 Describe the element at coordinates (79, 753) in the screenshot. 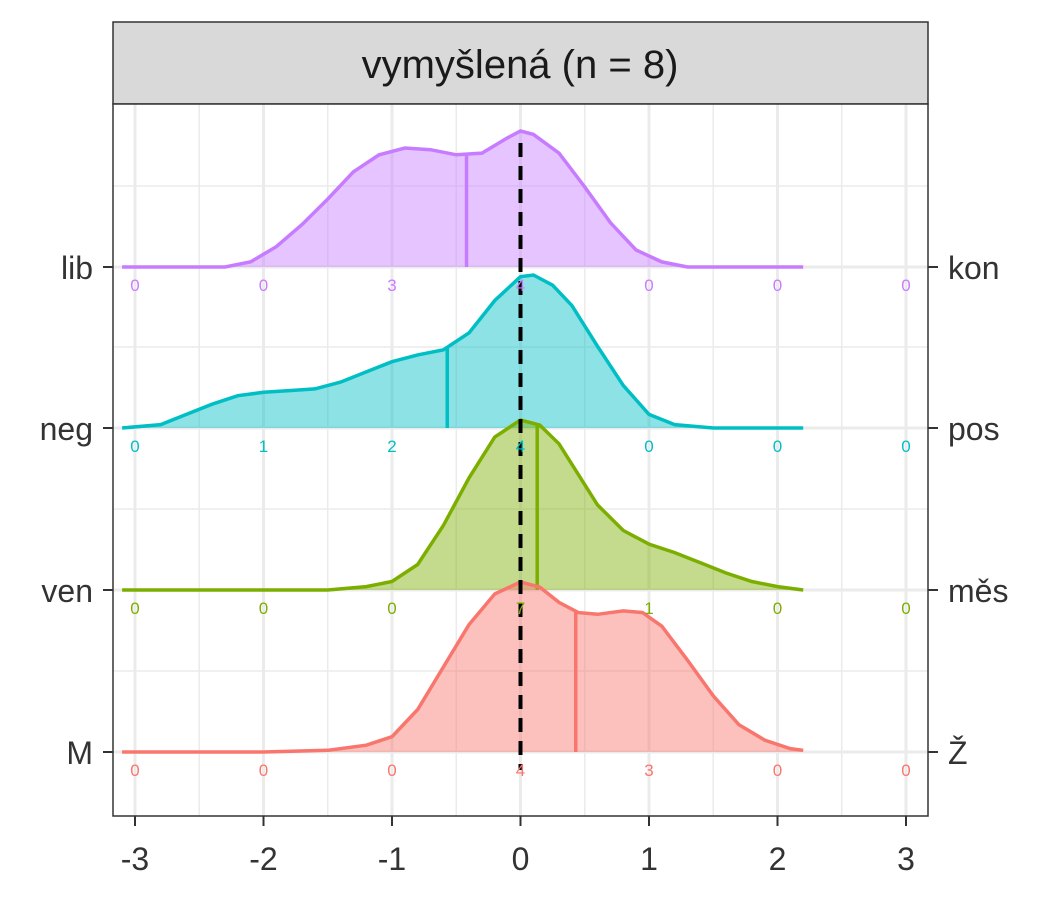

I see `y-label-left: M` at that location.